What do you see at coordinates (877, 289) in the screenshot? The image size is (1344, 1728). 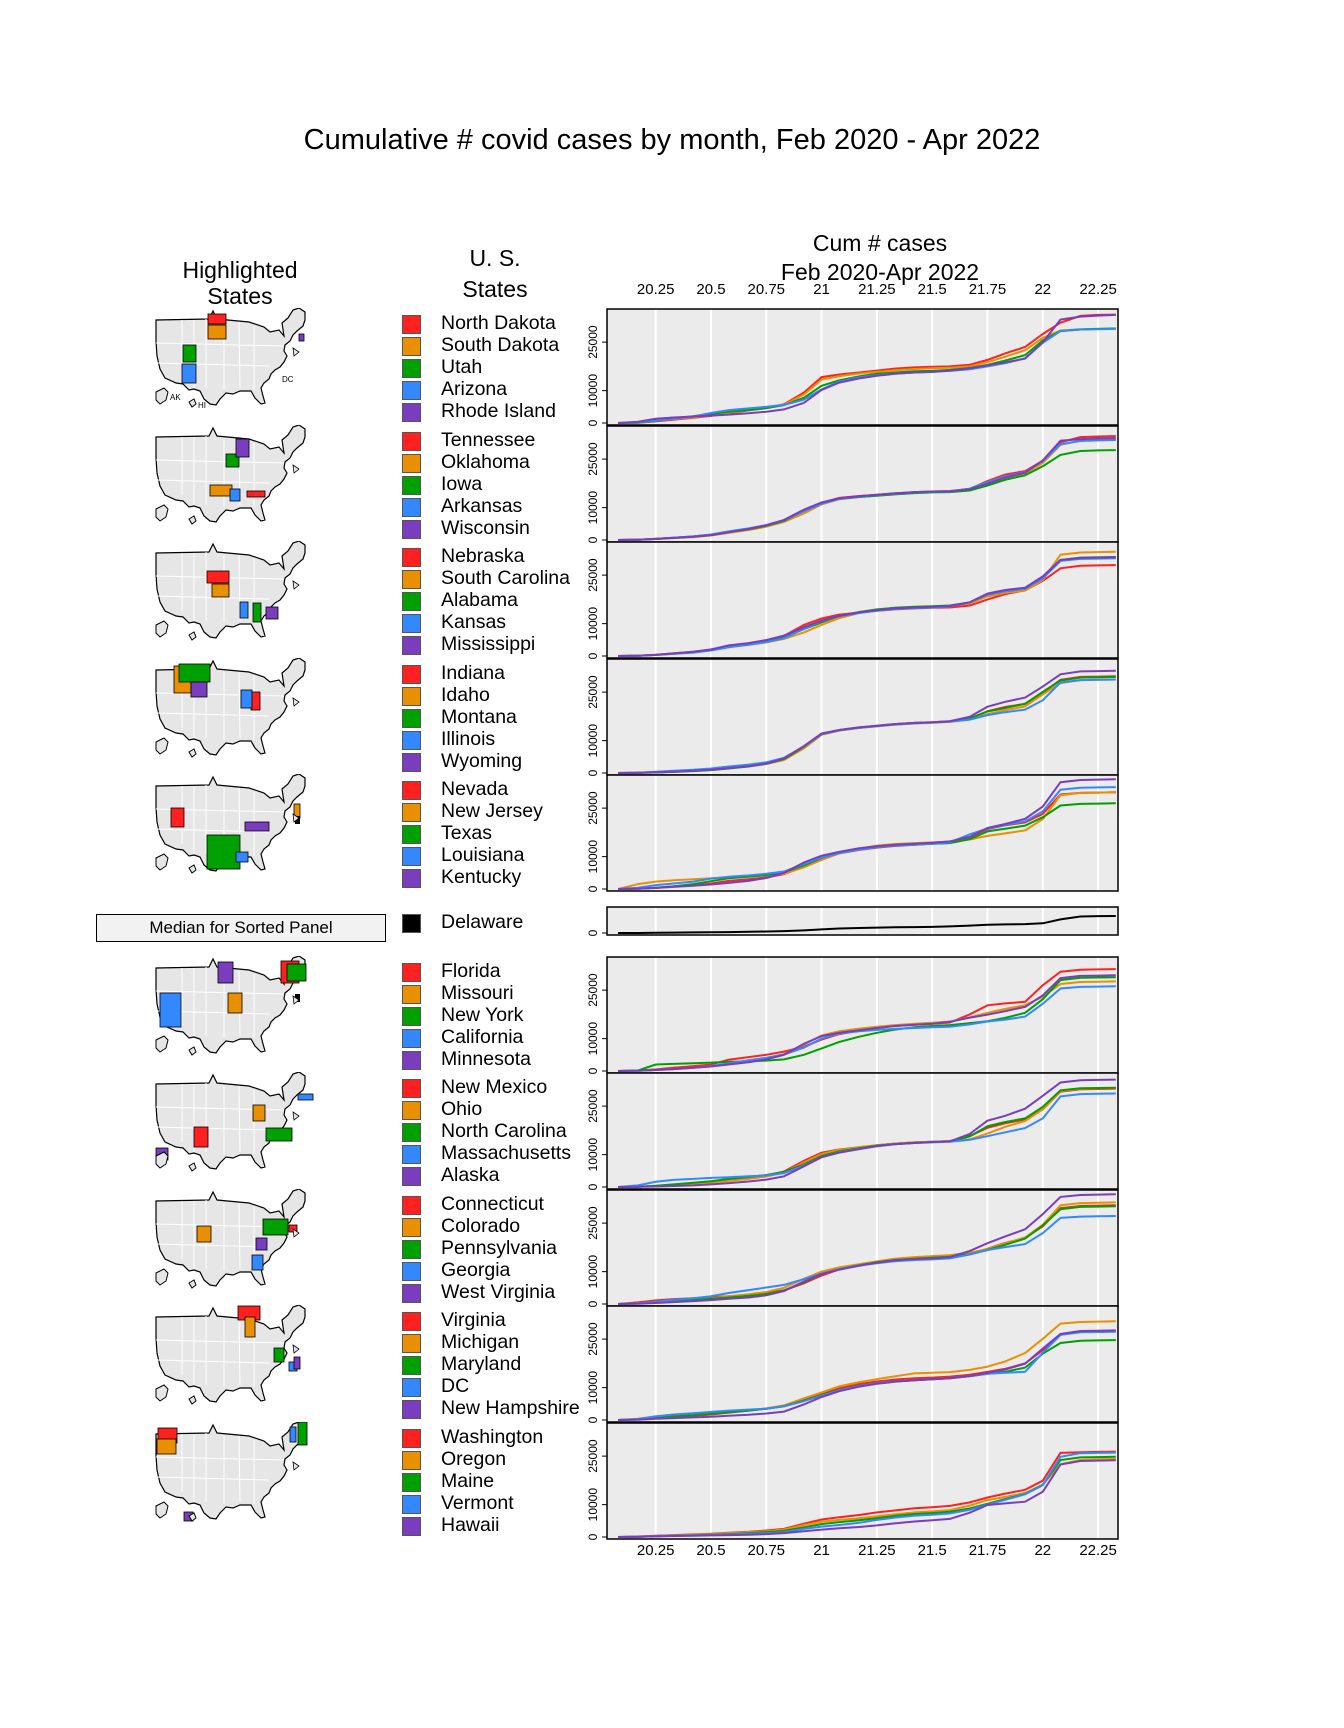 I see `x-tick-label-top-21.25: 21.25` at bounding box center [877, 289].